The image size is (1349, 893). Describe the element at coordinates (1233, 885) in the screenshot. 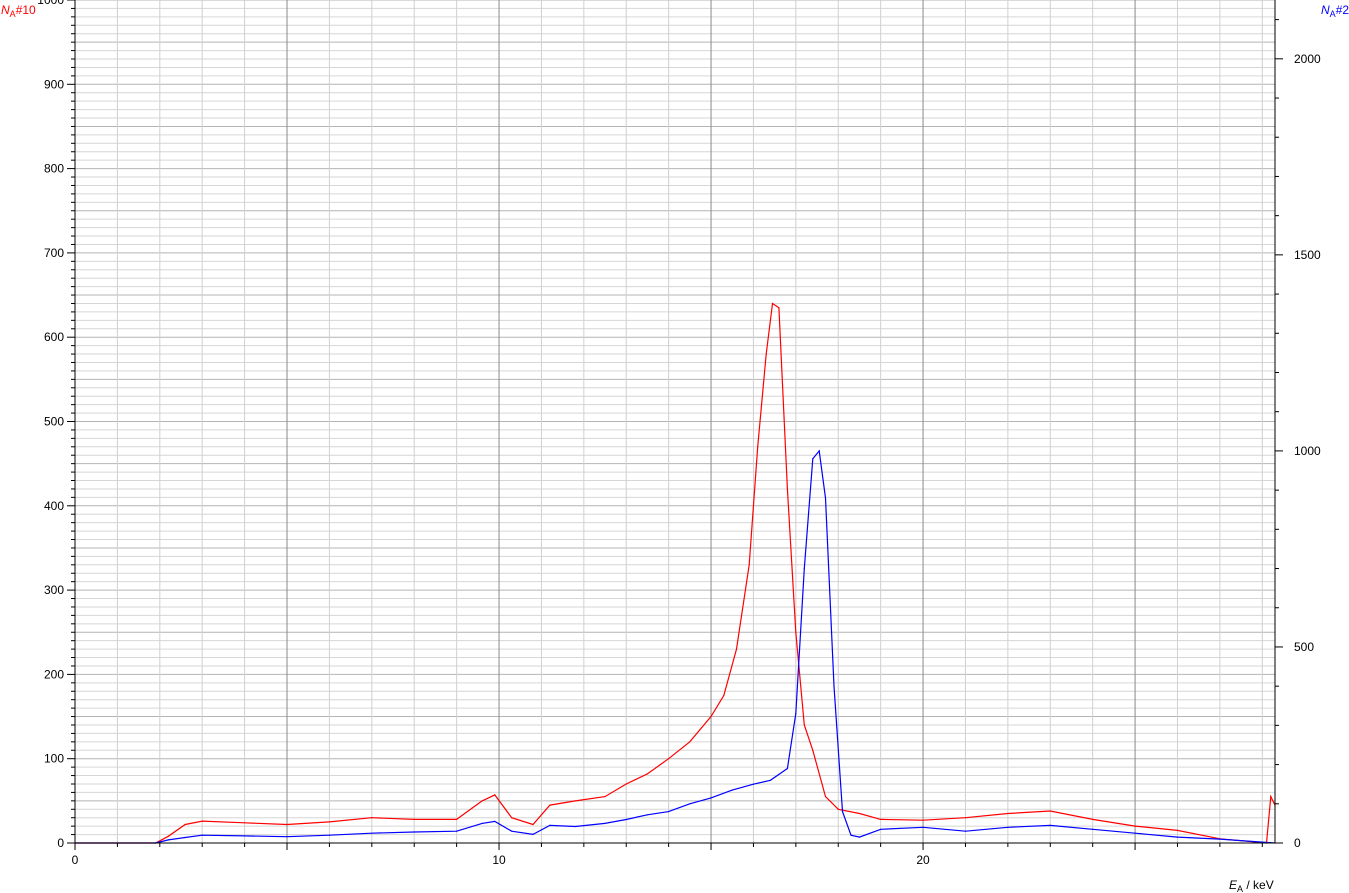

I see `x-title-symbol: E` at that location.